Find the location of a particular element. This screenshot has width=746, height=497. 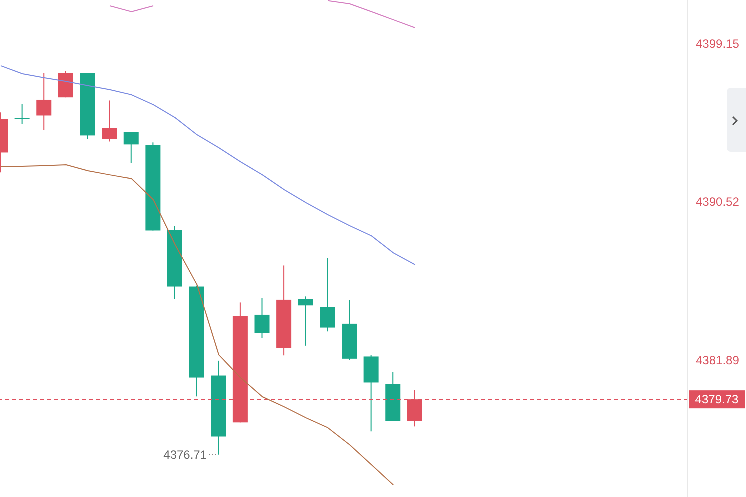

ref-line-label: 4379.73 is located at coordinates (717, 399).